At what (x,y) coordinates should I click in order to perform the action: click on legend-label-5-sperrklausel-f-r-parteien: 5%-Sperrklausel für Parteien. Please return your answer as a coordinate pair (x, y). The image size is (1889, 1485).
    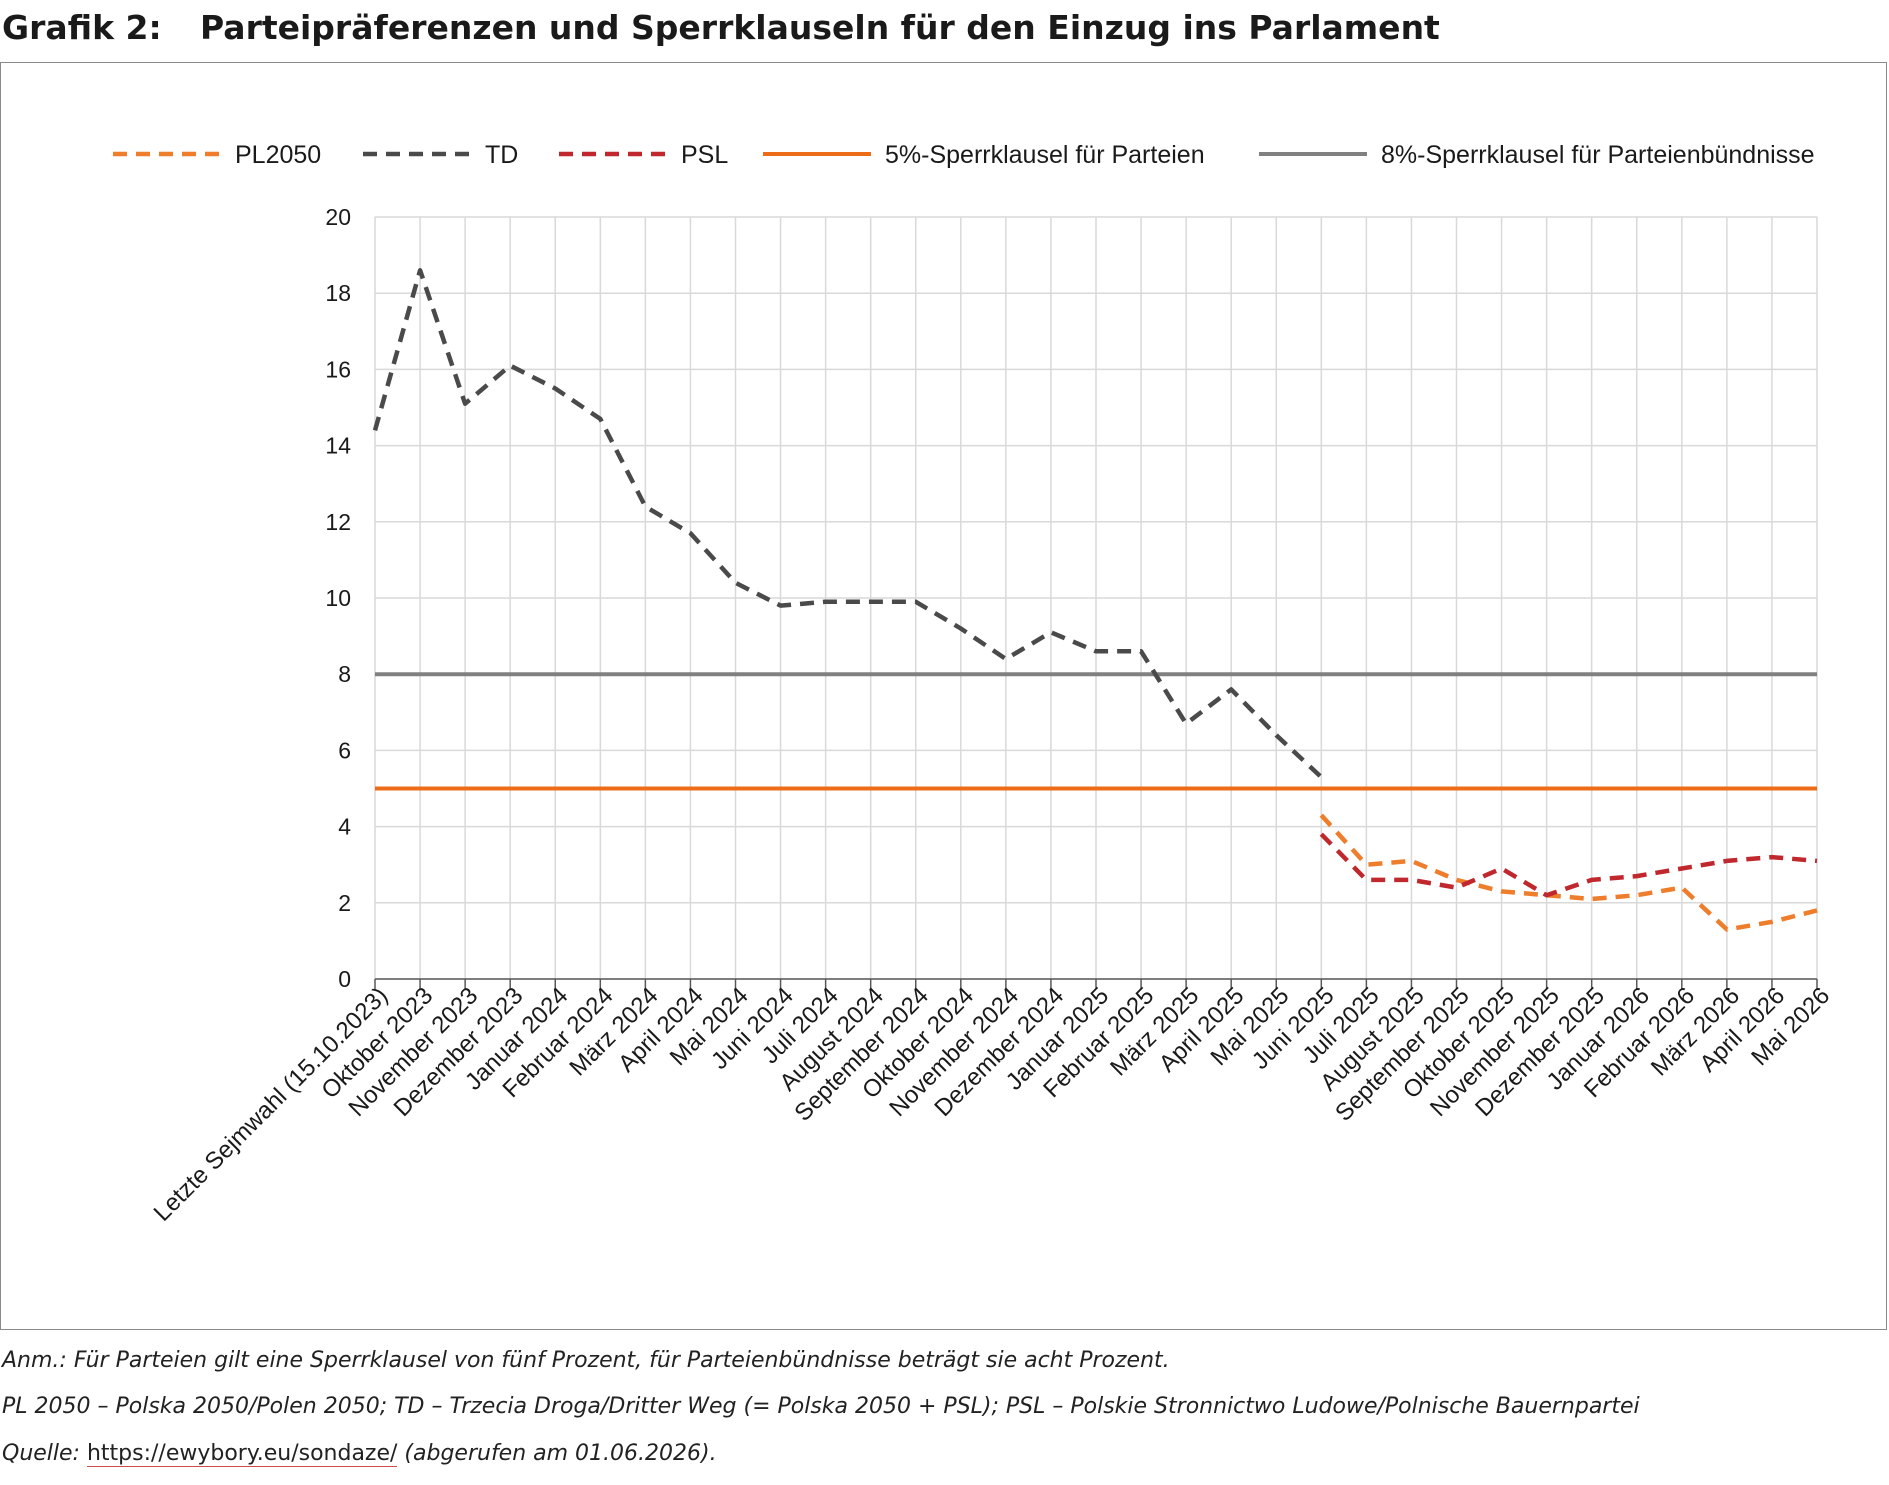
    Looking at the image, I should click on (1045, 155).